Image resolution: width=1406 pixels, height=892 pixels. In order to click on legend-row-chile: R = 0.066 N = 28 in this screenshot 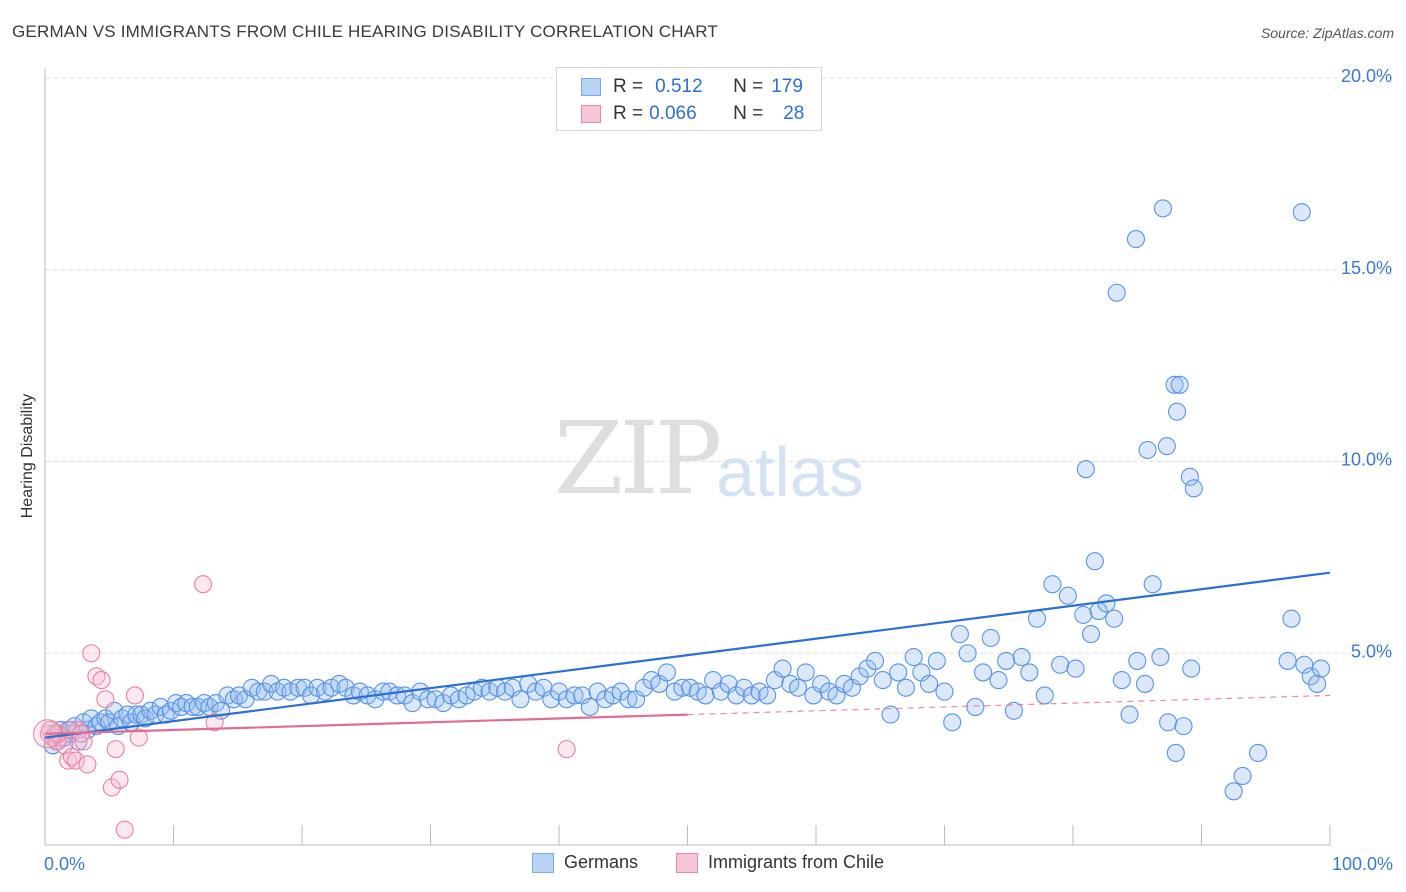, I will do `click(692, 114)`.